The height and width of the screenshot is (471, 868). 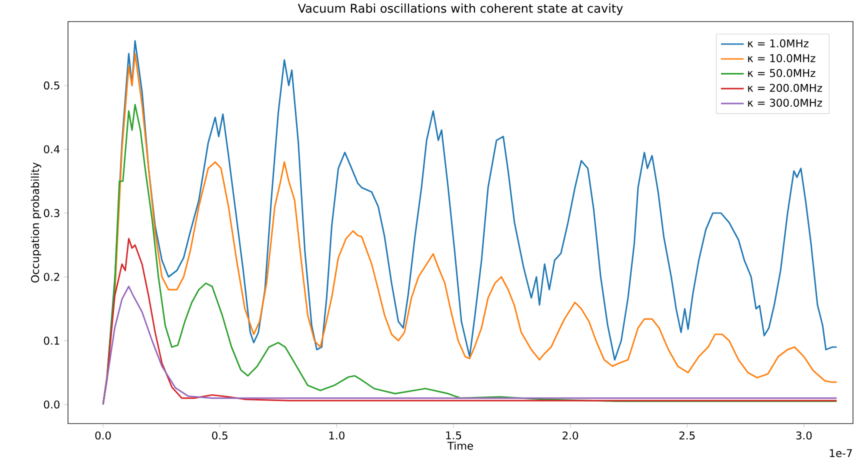 What do you see at coordinates (841, 453) in the screenshot?
I see `text: 1e-7` at bounding box center [841, 453].